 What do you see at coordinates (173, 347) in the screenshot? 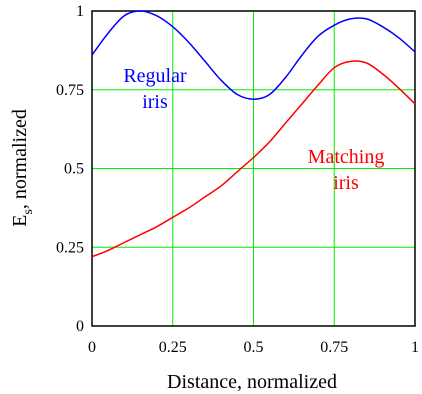
I see `x-tick-label: 0.25` at bounding box center [173, 347].